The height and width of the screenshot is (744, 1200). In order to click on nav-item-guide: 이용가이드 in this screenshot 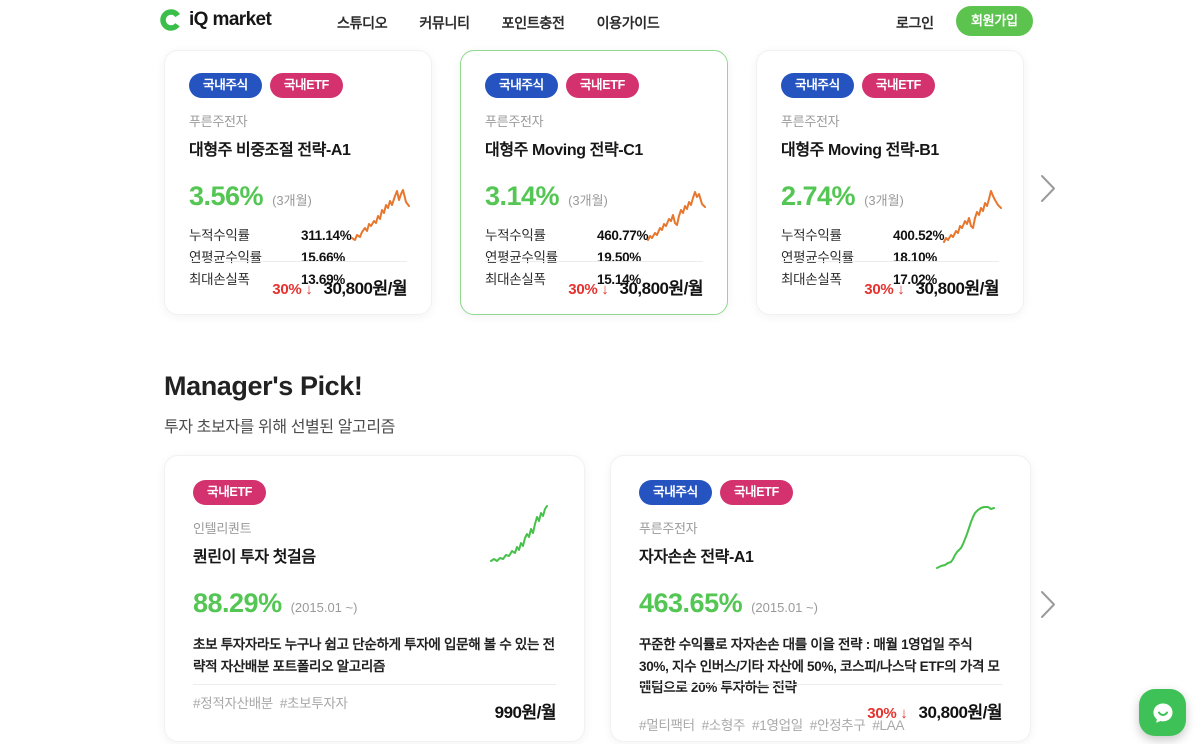, I will do `click(628, 23)`.